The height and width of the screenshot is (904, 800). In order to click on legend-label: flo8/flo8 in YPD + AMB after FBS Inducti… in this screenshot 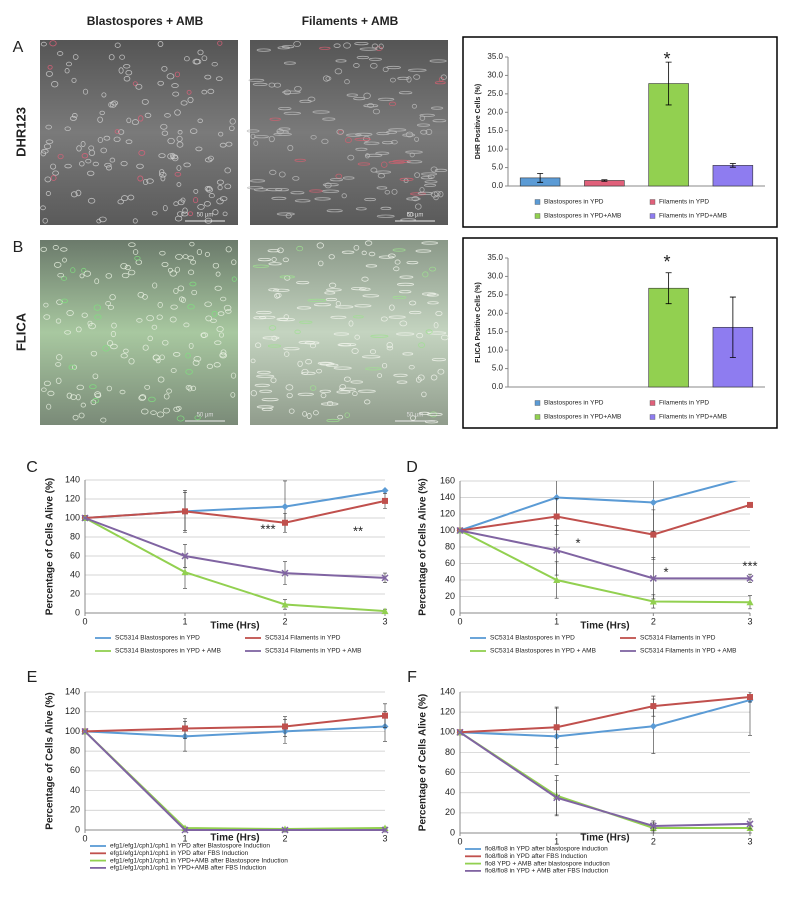, I will do `click(547, 871)`.